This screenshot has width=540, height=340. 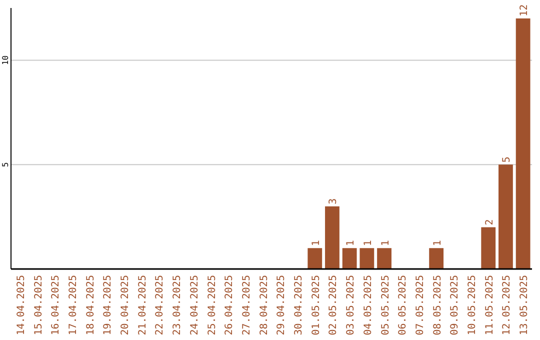 I want to click on x-tick-label: 14.04.2025, so click(x=21, y=305).